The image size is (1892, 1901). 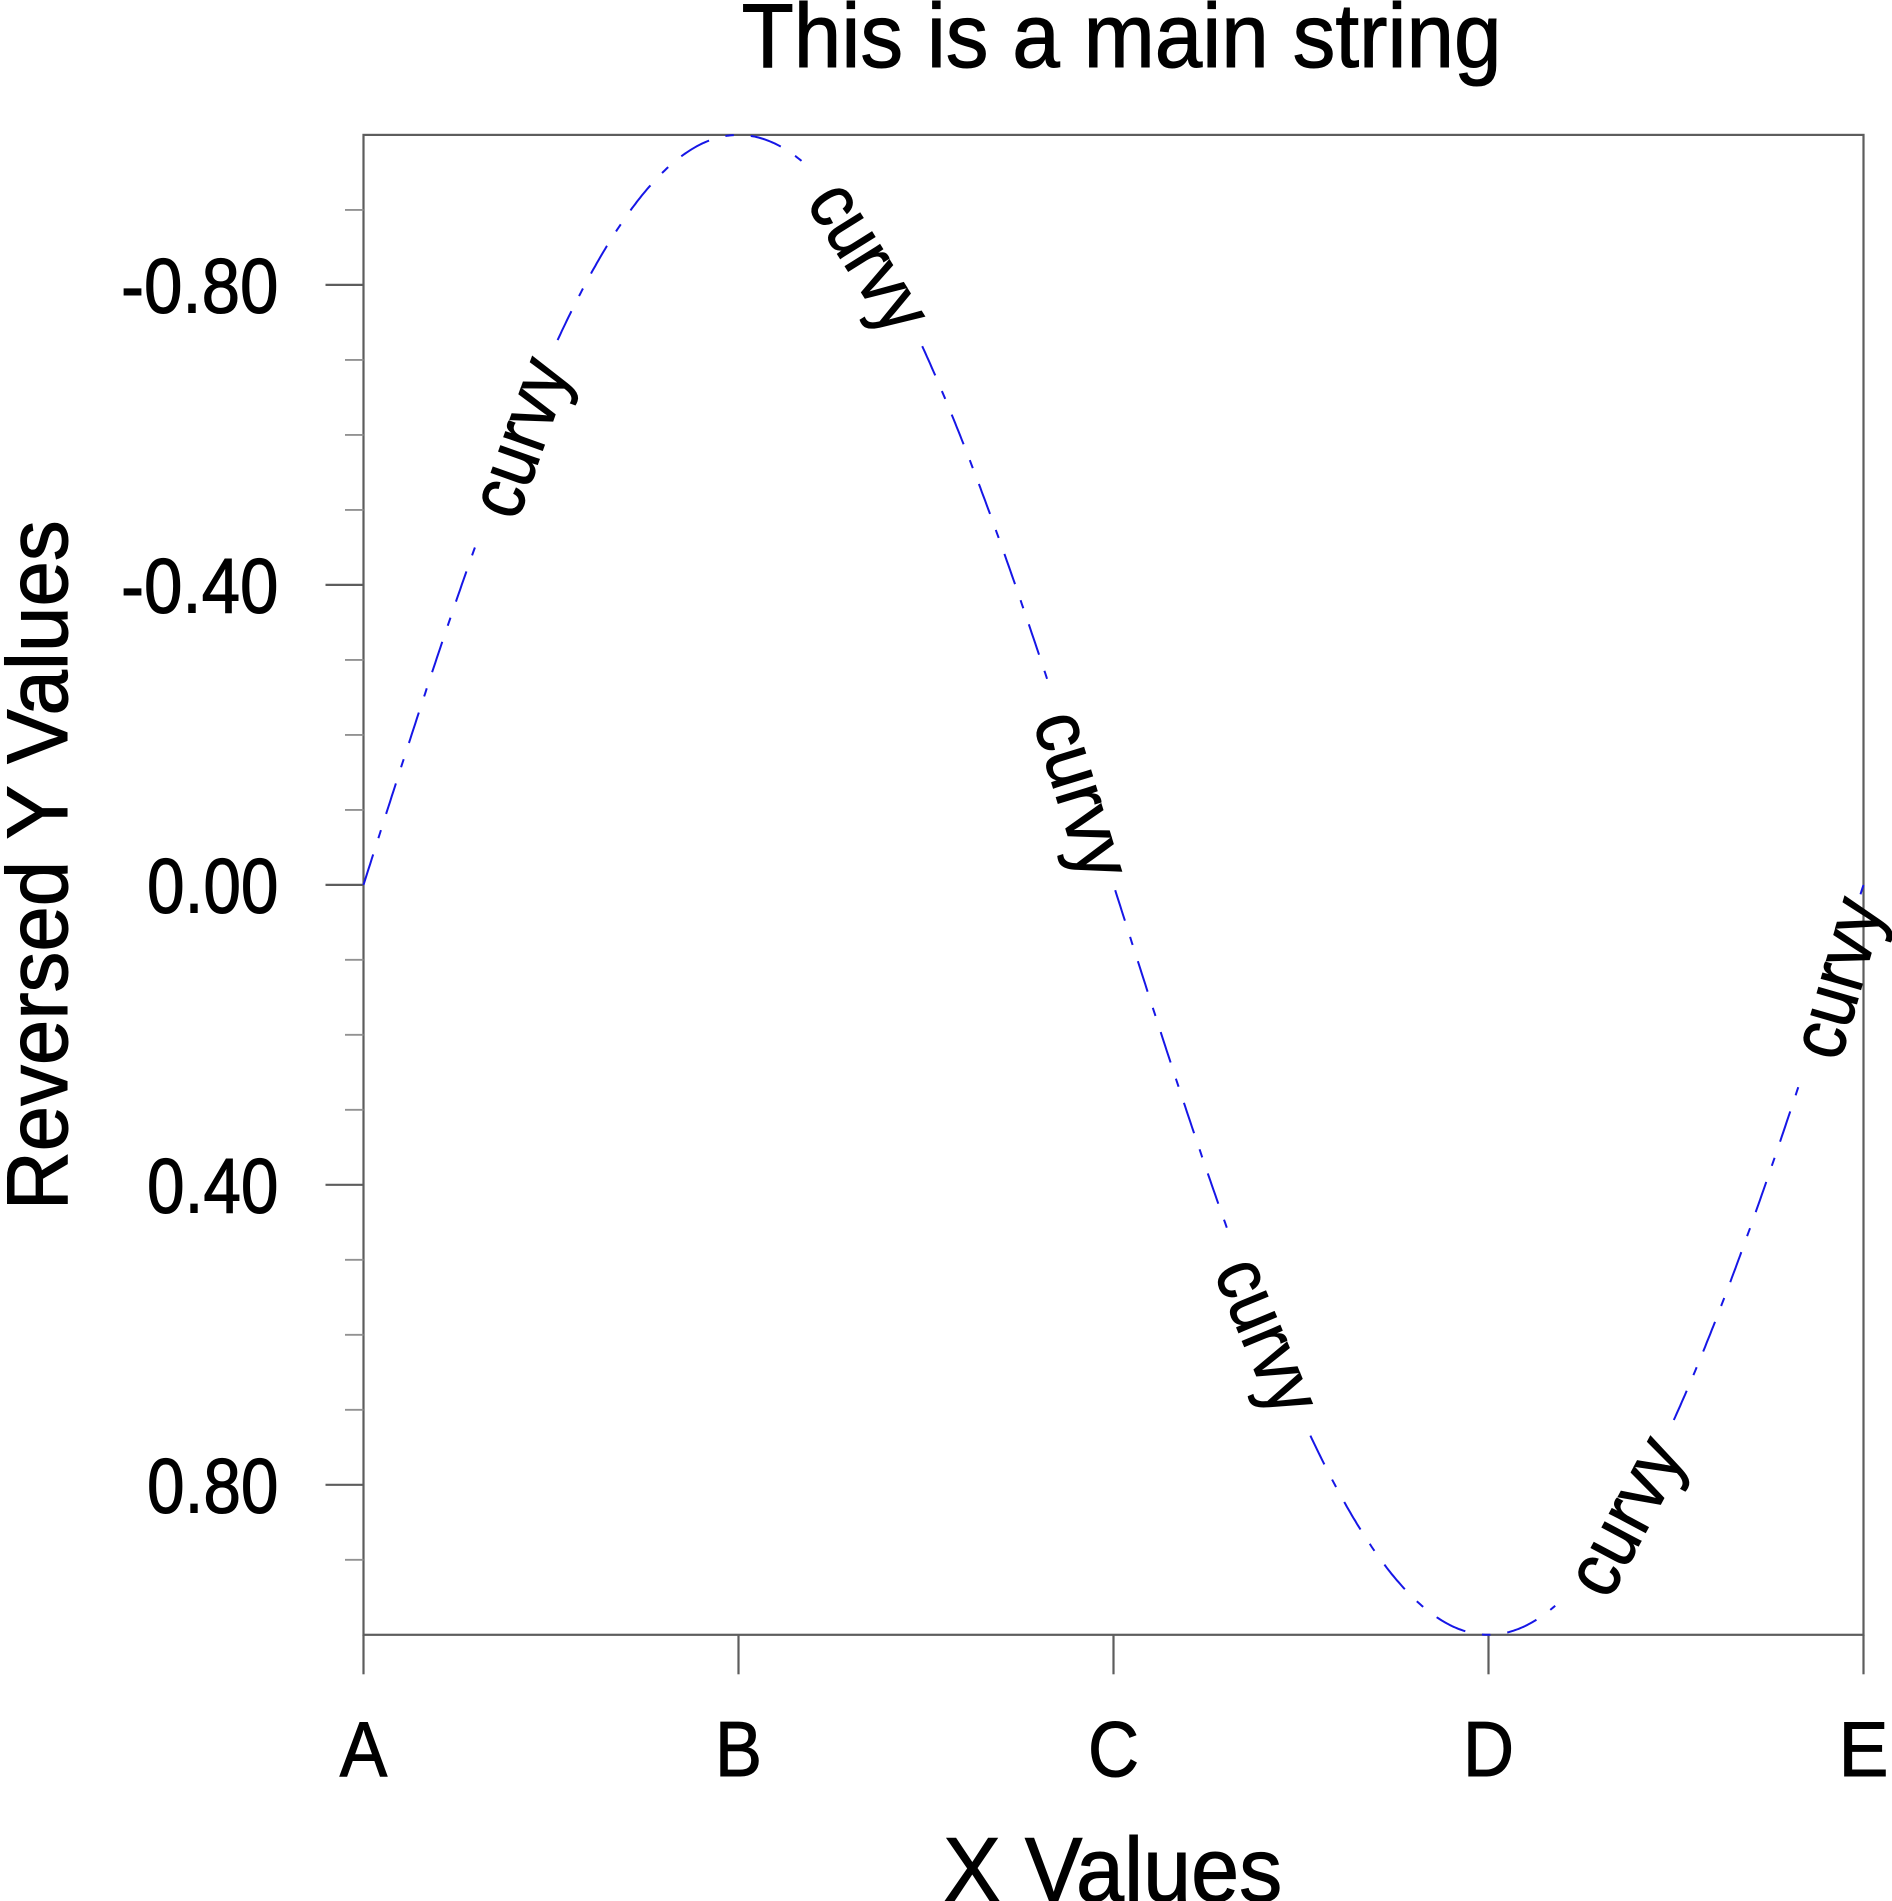 What do you see at coordinates (1488, 1750) in the screenshot?
I see `svg-text: D` at bounding box center [1488, 1750].